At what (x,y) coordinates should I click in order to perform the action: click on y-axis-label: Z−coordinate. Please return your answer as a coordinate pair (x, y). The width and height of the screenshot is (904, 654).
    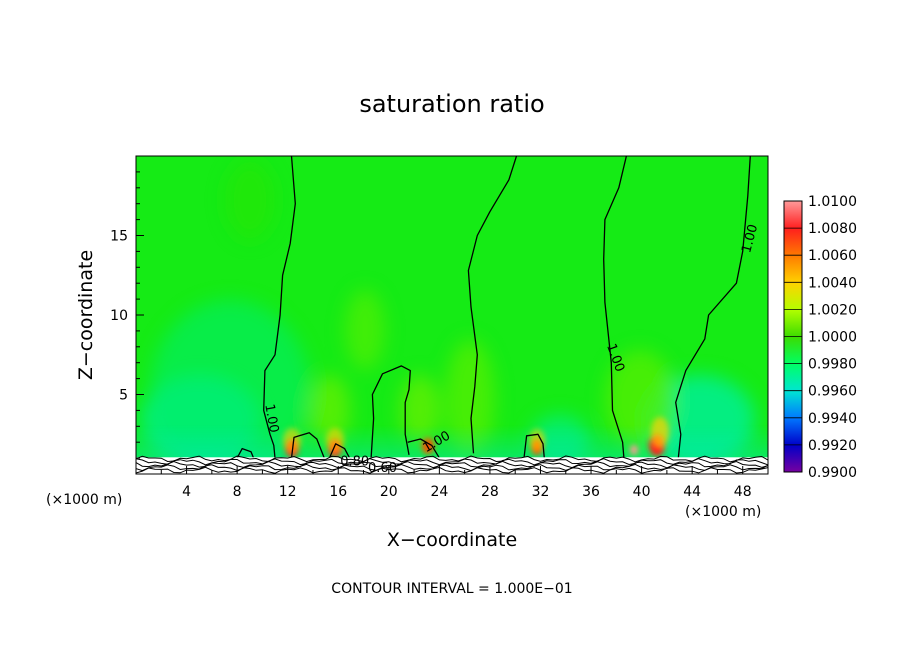
    Looking at the image, I should click on (86, 315).